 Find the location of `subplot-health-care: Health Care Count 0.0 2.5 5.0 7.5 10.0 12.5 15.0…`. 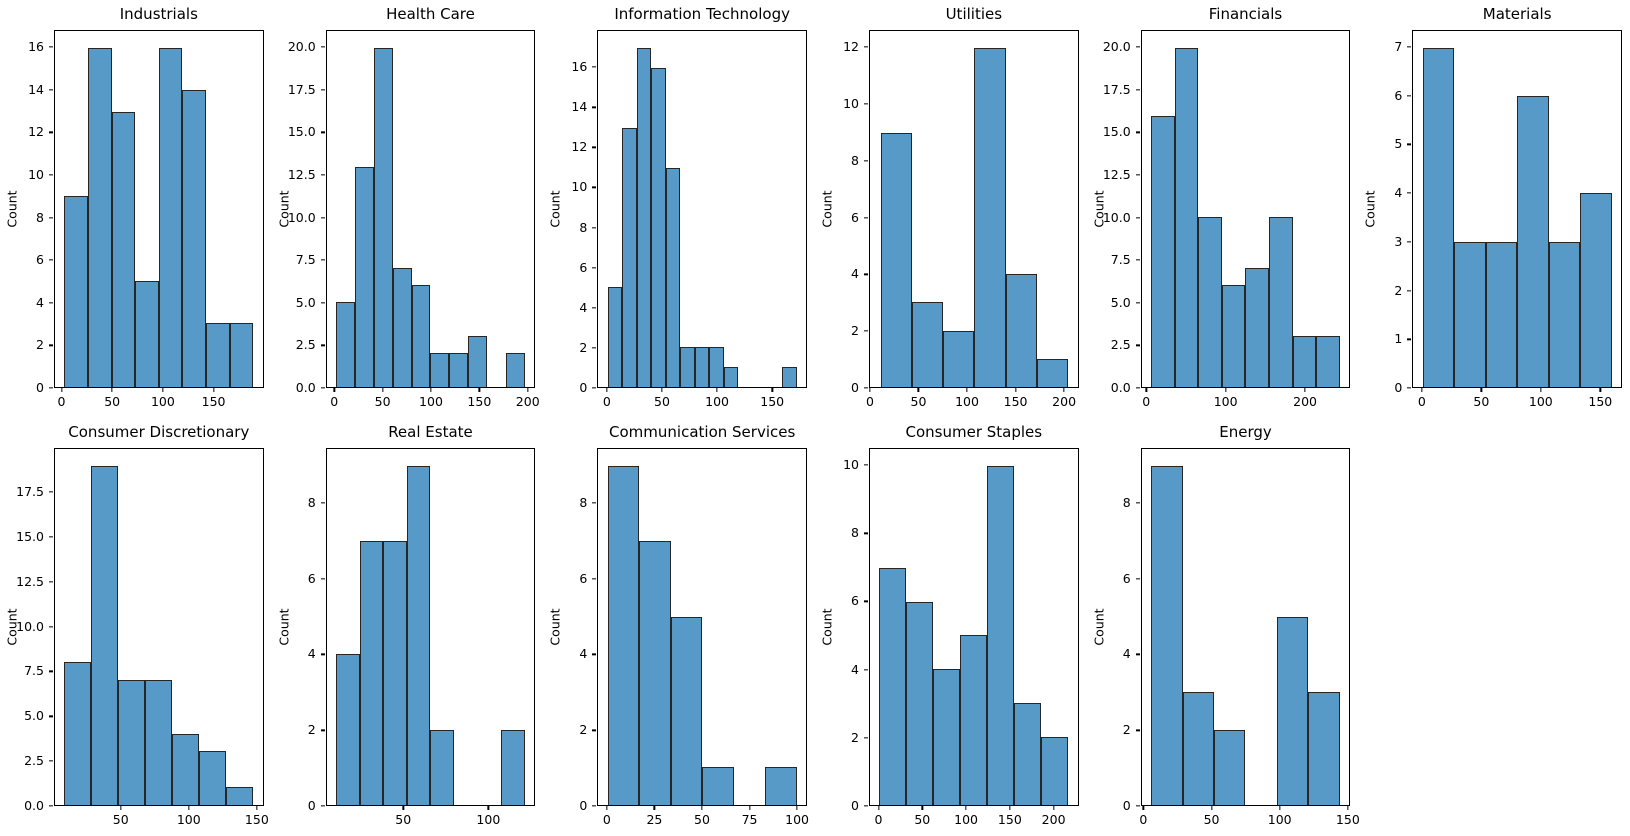

subplot-health-care: Health Care Count 0.0 2.5 5.0 7.5 10.0 12.5 15.0… is located at coordinates (408, 209).